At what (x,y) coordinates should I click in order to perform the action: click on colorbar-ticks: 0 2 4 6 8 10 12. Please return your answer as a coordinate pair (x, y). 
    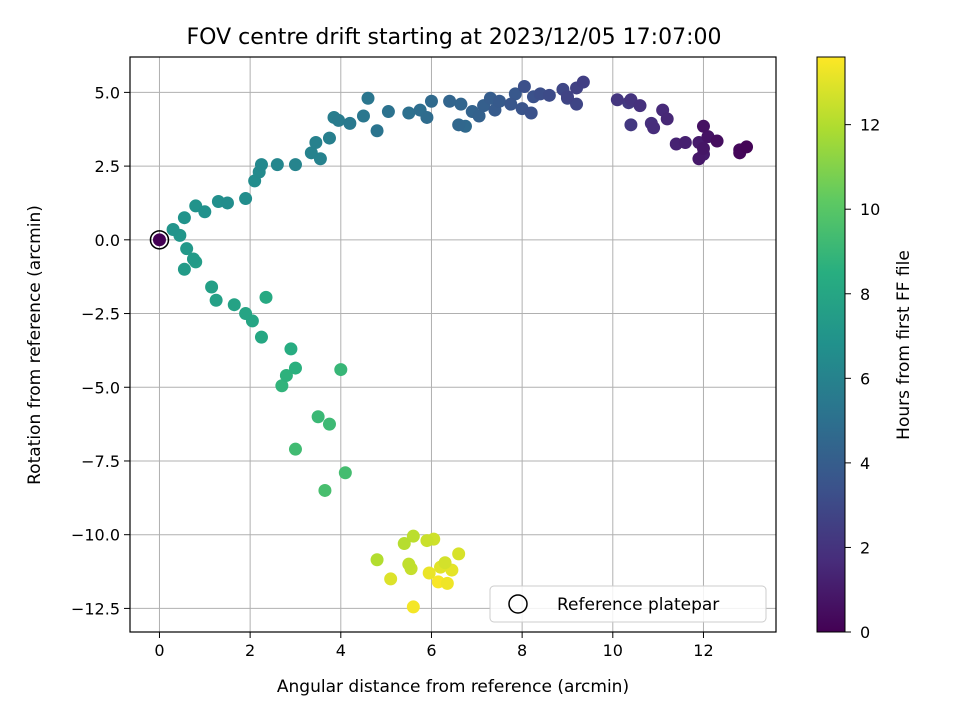
    Looking at the image, I should click on (862, 379).